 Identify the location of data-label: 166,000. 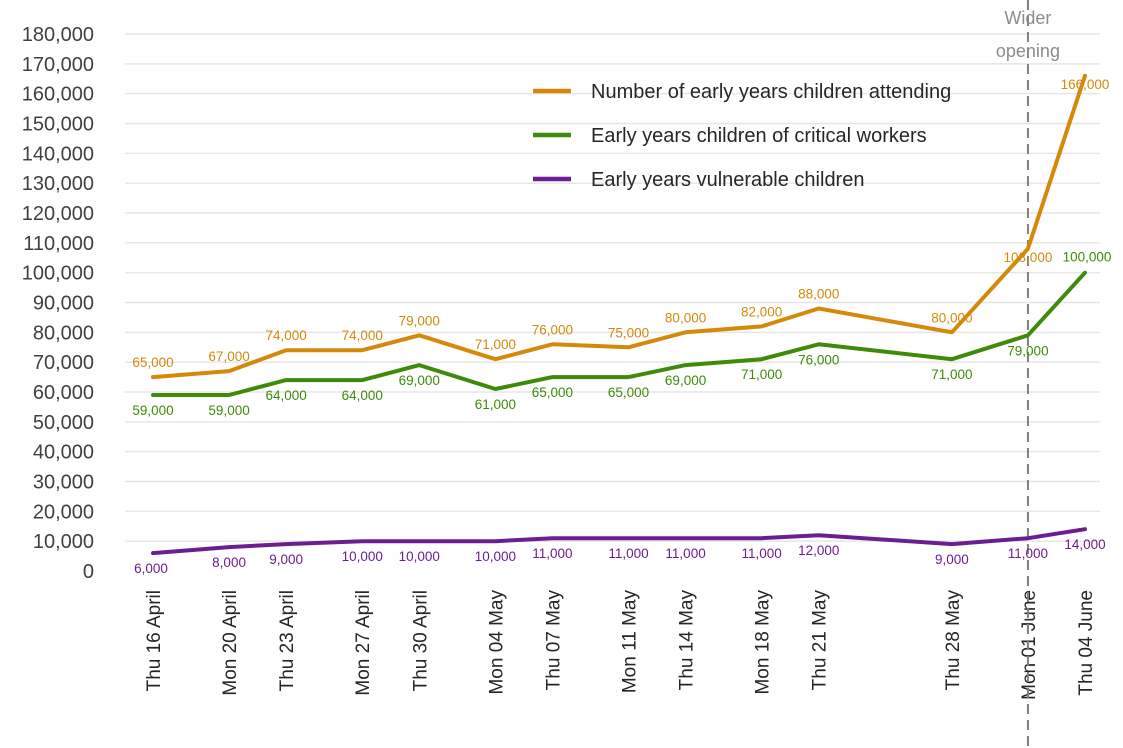
(1085, 84).